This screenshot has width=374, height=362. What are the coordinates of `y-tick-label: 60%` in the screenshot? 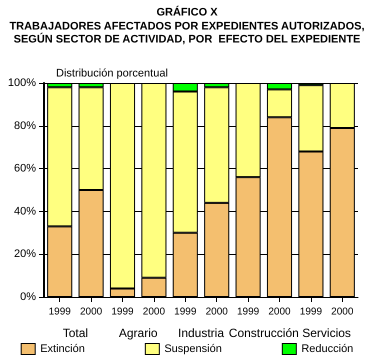 It's located at (25, 168).